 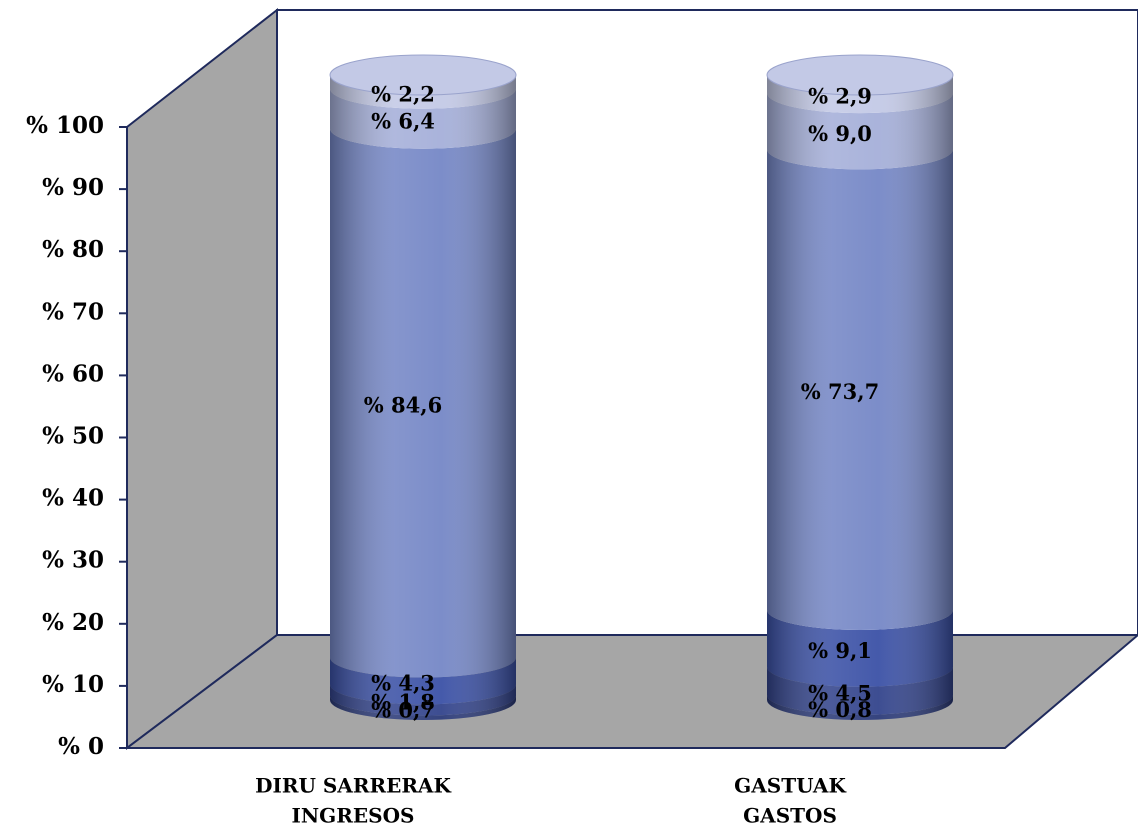 I want to click on x-tick-label: GASTOS, so click(x=790, y=816).